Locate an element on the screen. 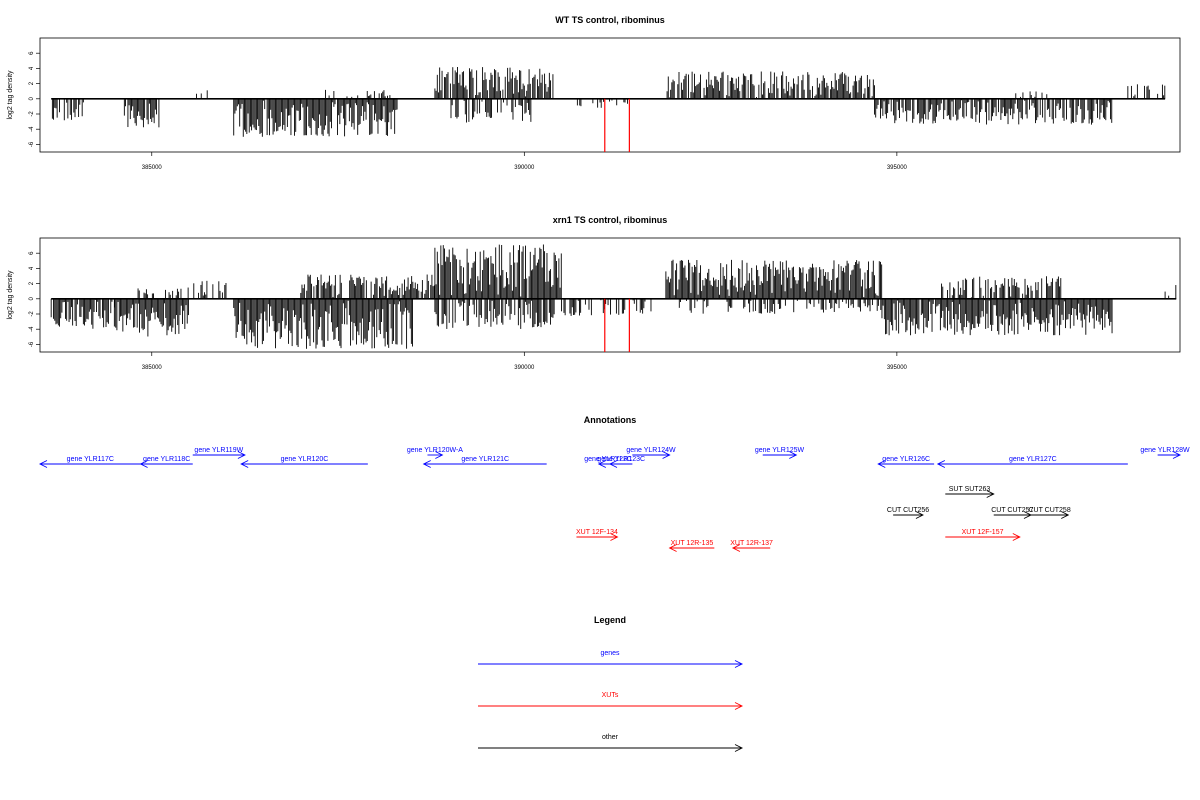  xrn1-plot-frame is located at coordinates (610, 295).